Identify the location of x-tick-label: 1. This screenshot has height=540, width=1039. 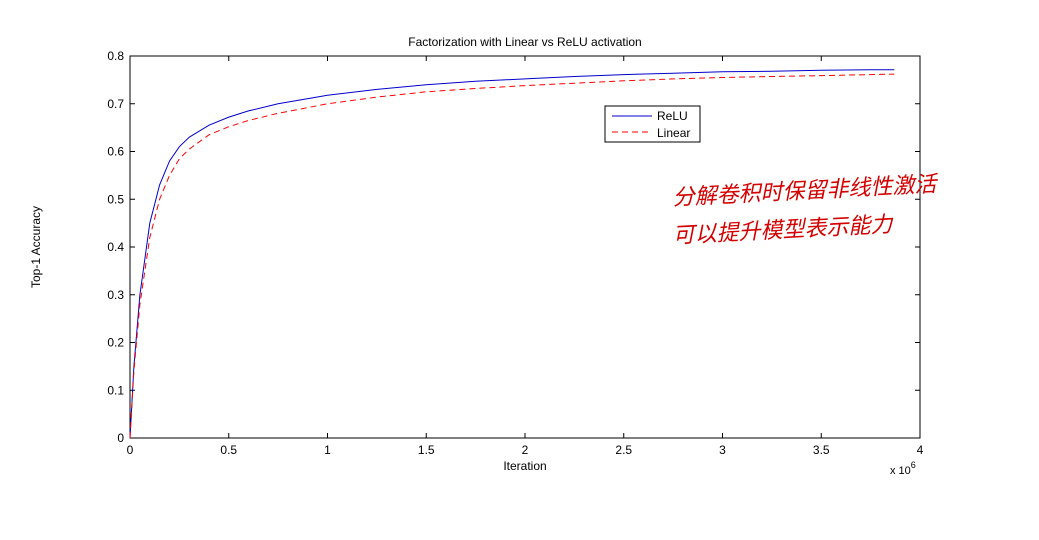
(327, 450).